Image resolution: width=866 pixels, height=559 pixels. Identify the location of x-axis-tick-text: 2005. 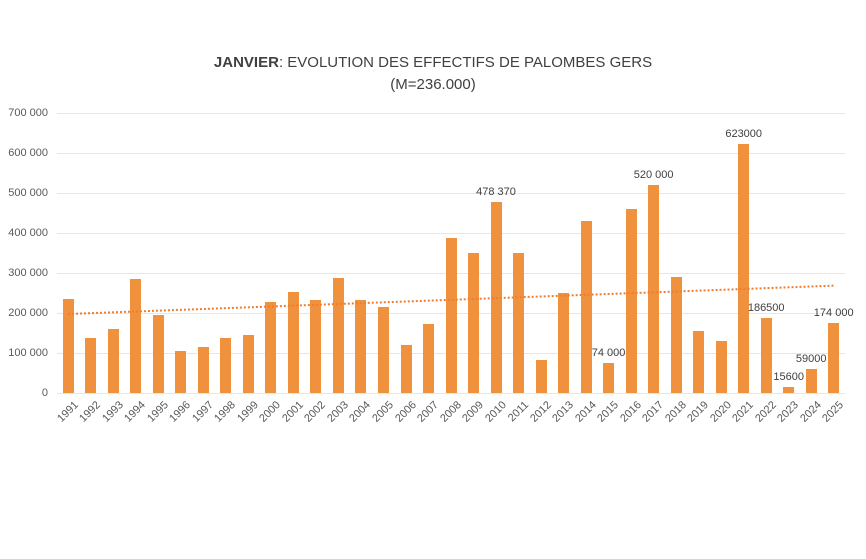
(383, 412).